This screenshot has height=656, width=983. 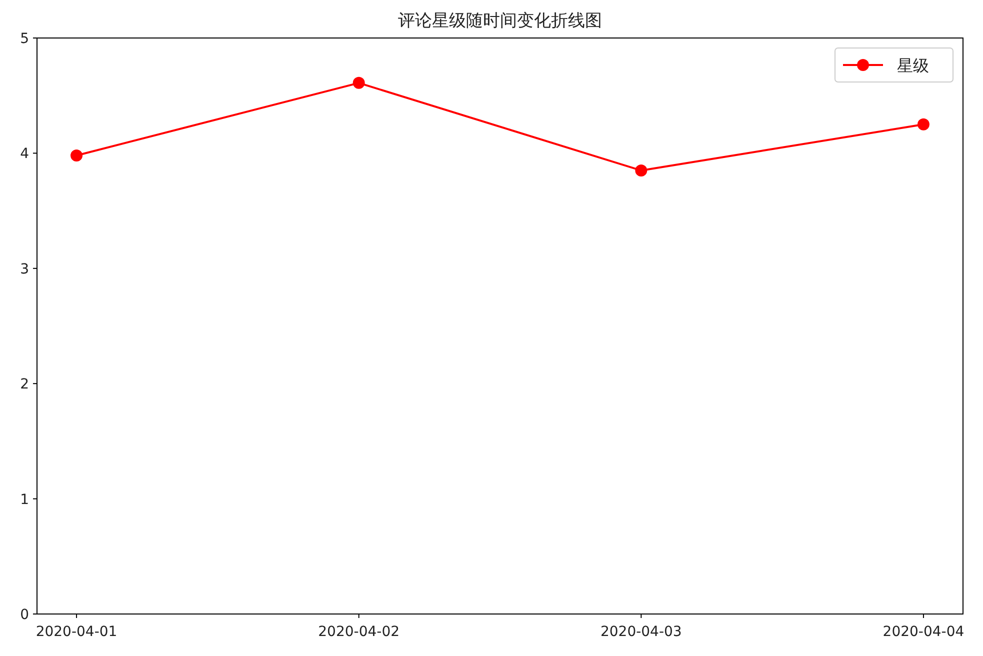 I want to click on x-tick-label: 2020-04-04, so click(x=923, y=632).